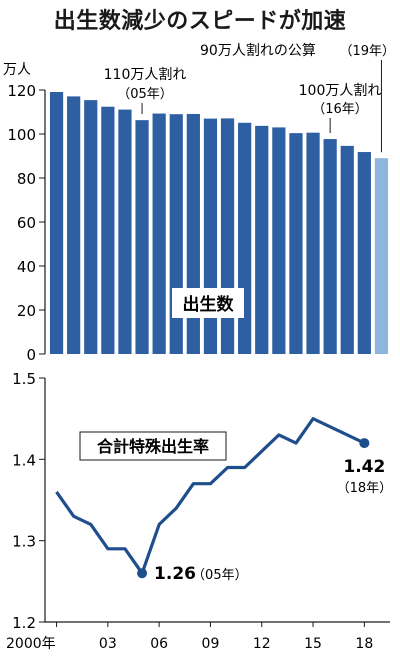  Describe the element at coordinates (365, 488) in the screenshot. I see `line-callout-sub: （18年）` at that location.